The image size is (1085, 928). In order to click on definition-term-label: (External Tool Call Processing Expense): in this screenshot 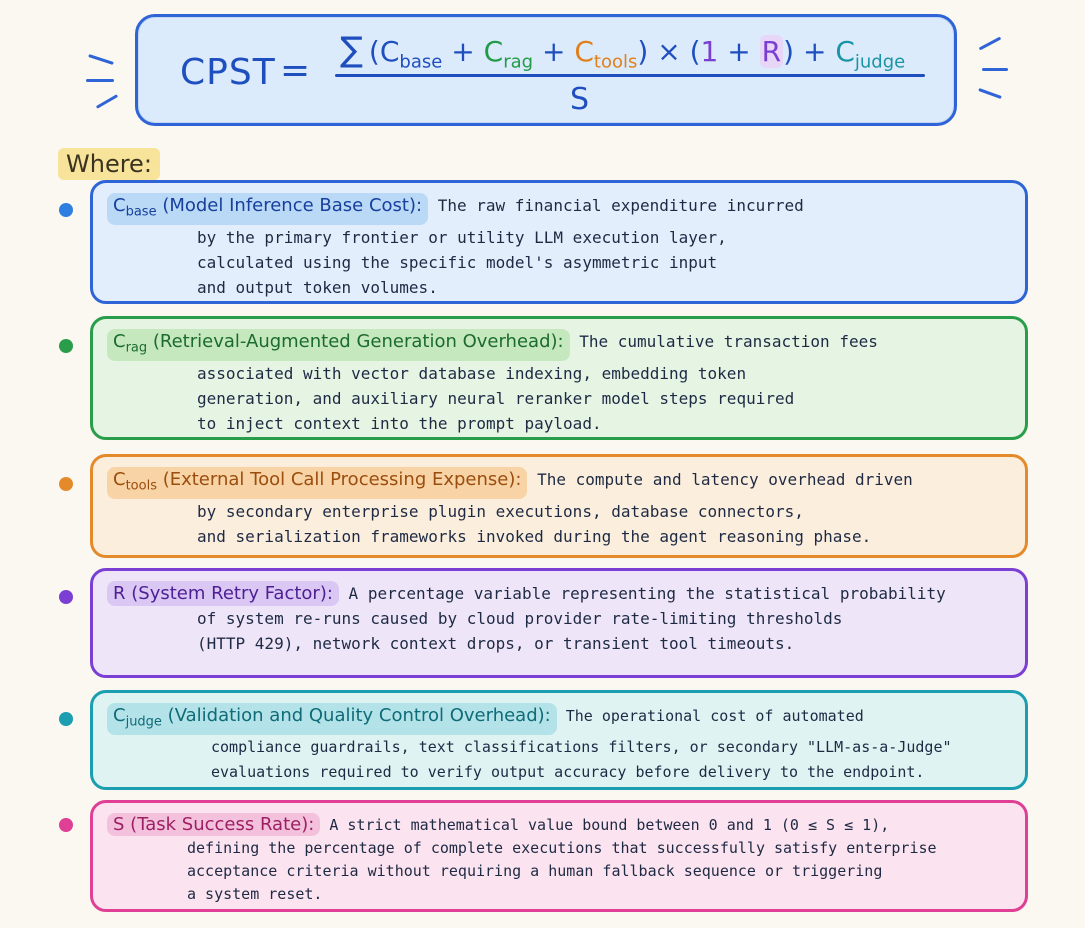, I will do `click(342, 479)`.